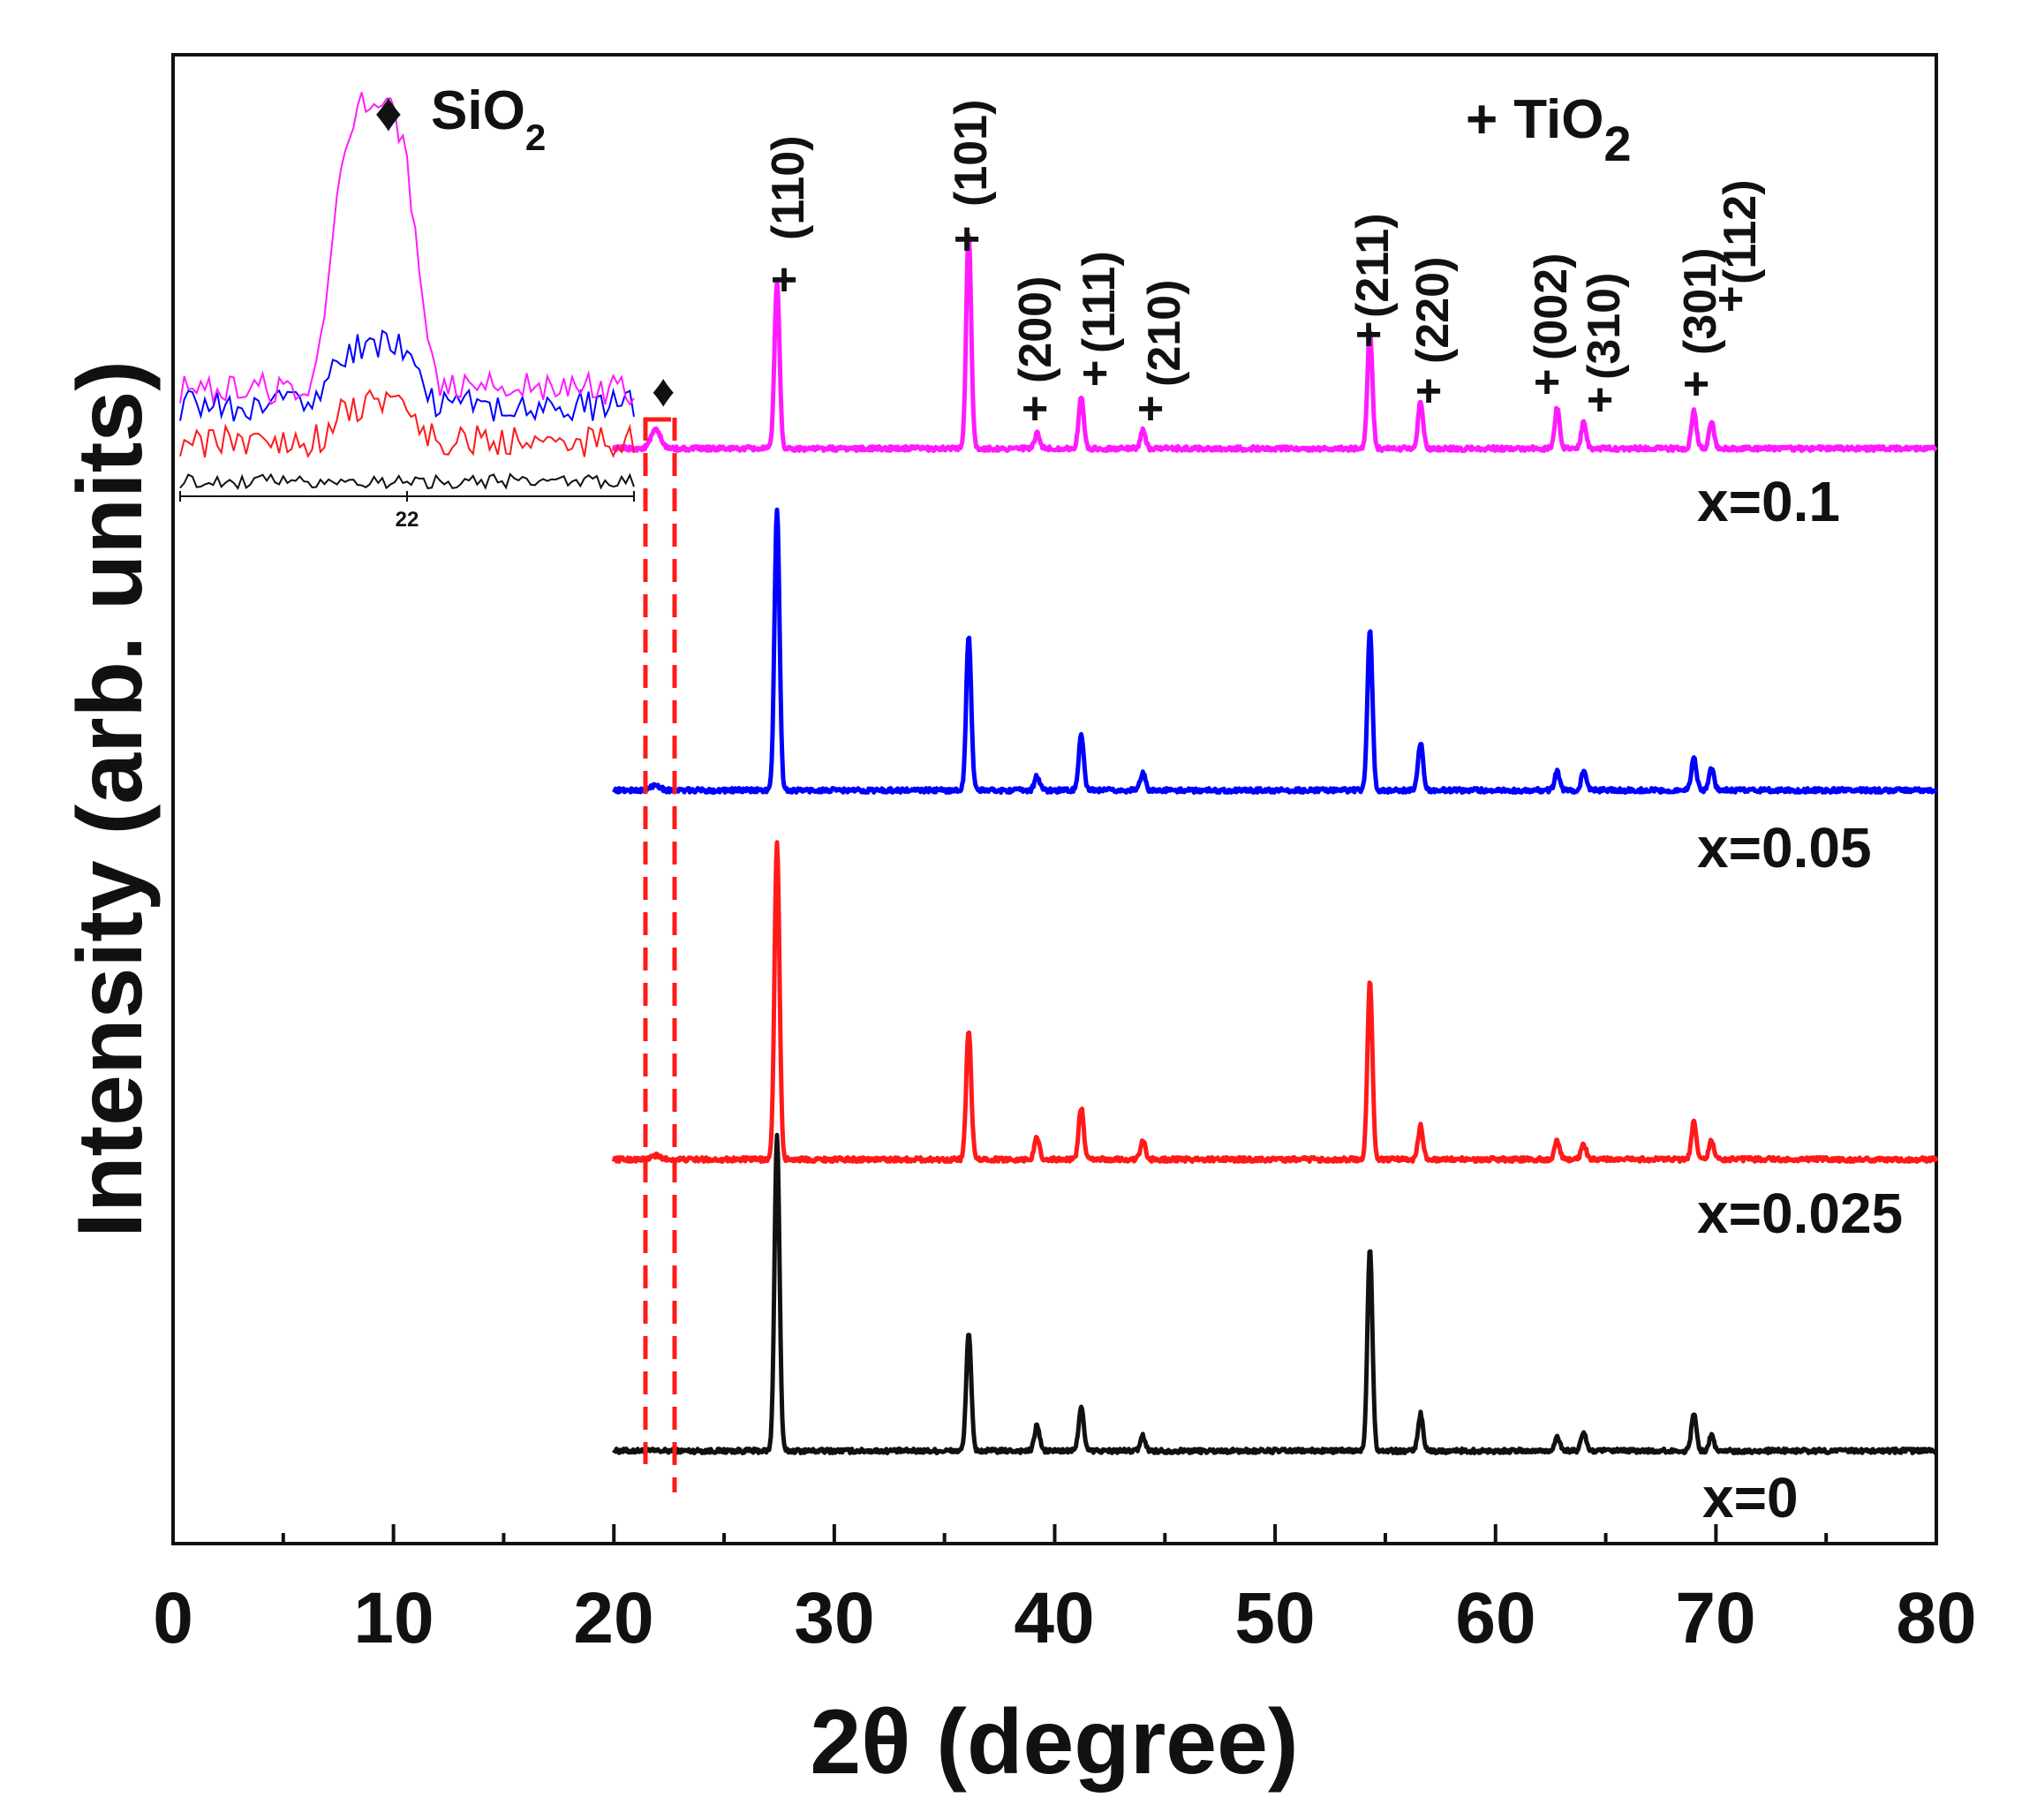 The height and width of the screenshot is (1820, 2037). What do you see at coordinates (1551, 306) in the screenshot?
I see `peak-hkl-label: (002)` at bounding box center [1551, 306].